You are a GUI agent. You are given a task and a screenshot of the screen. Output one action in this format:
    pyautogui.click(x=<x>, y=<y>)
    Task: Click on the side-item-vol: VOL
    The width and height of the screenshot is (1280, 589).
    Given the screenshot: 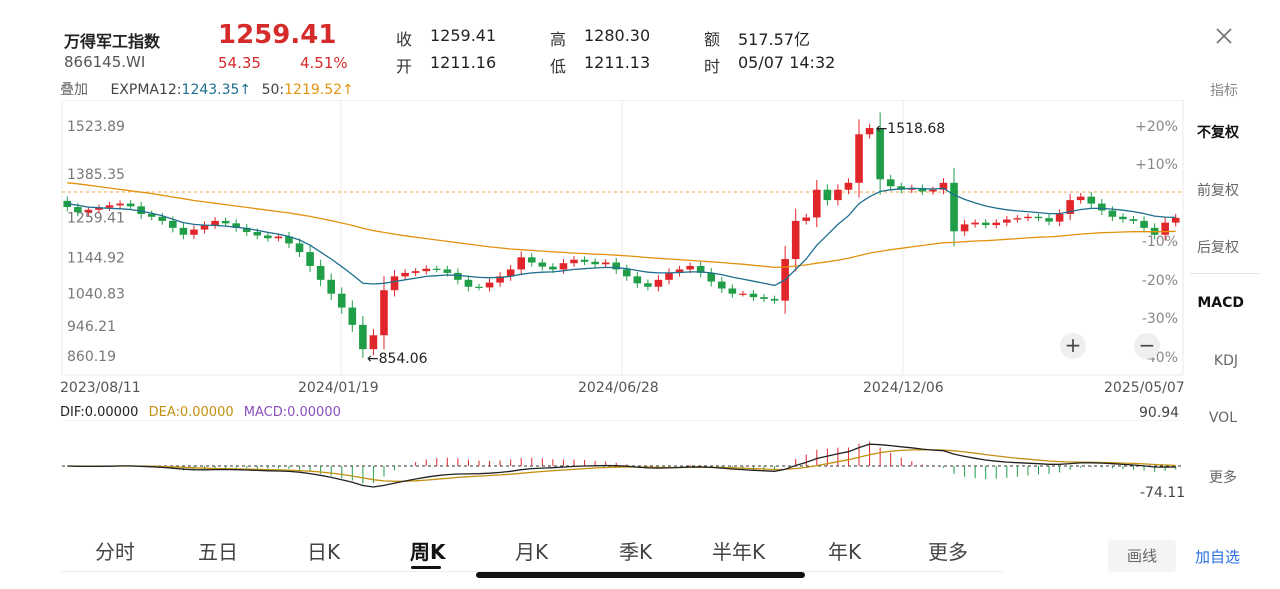 What is the action you would take?
    pyautogui.click(x=1222, y=418)
    